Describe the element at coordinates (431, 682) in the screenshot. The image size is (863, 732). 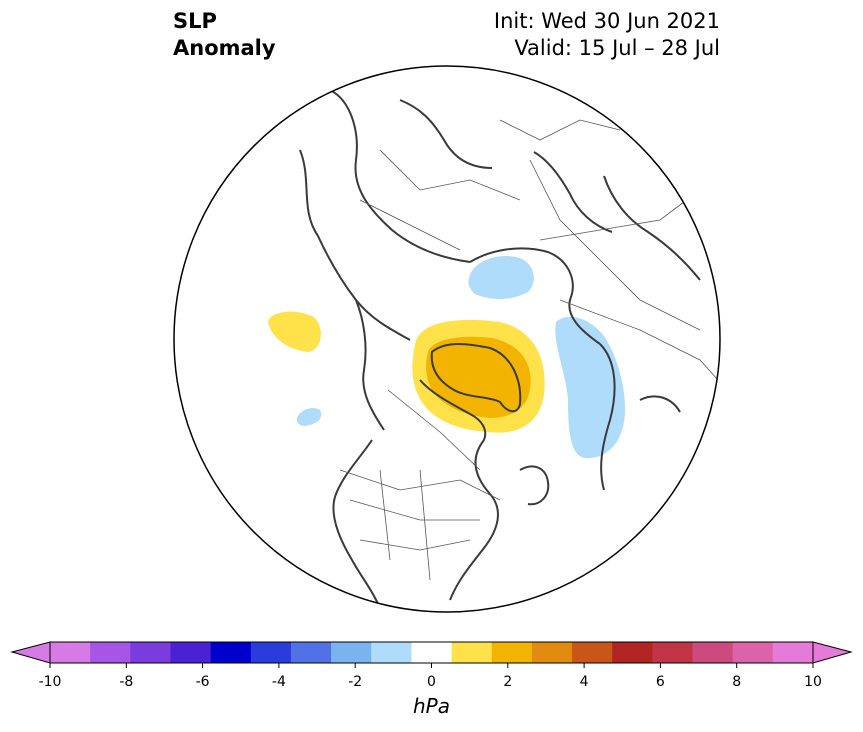
I see `colorbar-tick-label: 0` at that location.